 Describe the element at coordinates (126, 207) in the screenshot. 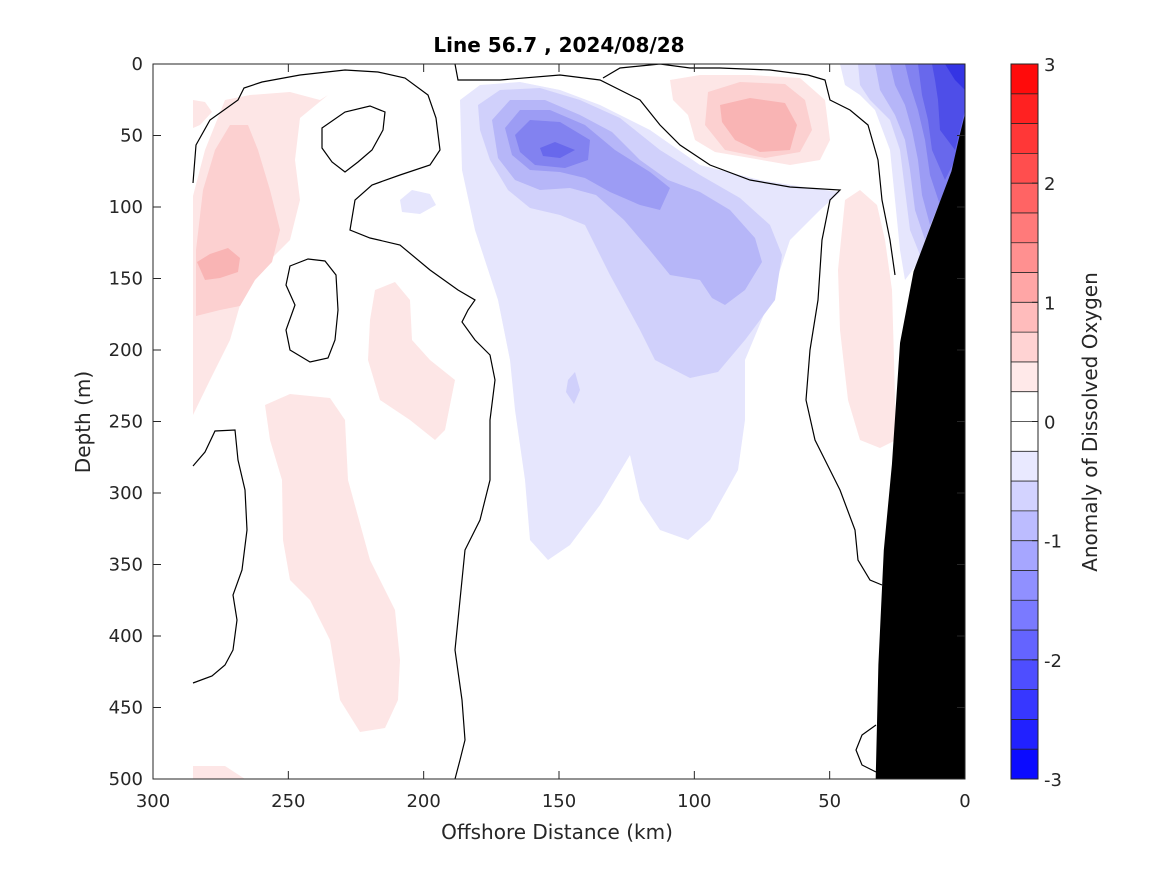

I see `y-tick-label: 100` at that location.